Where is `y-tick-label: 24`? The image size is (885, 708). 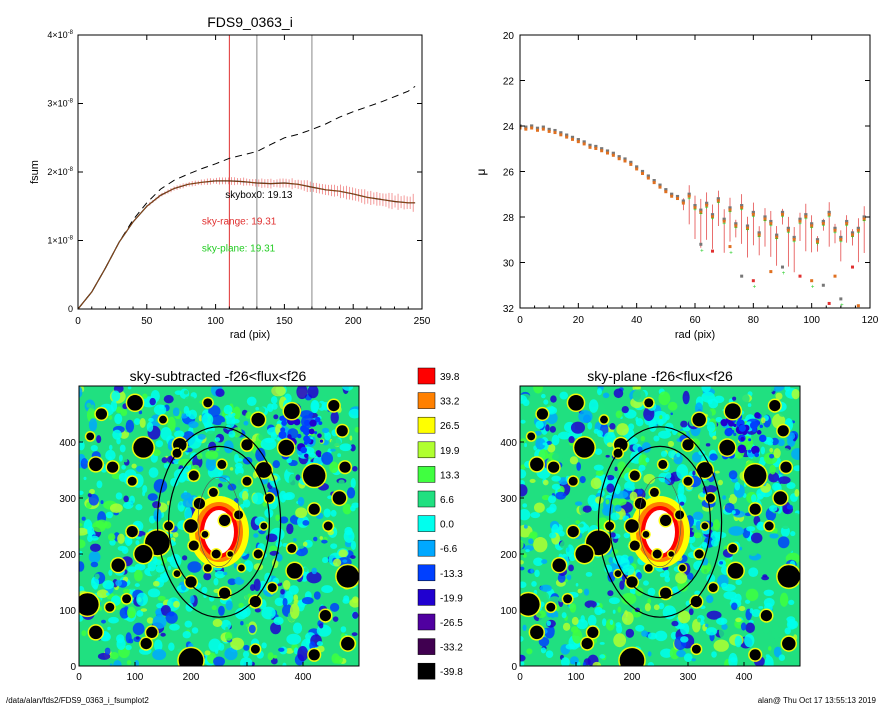
y-tick-label: 24 is located at coordinates (509, 127).